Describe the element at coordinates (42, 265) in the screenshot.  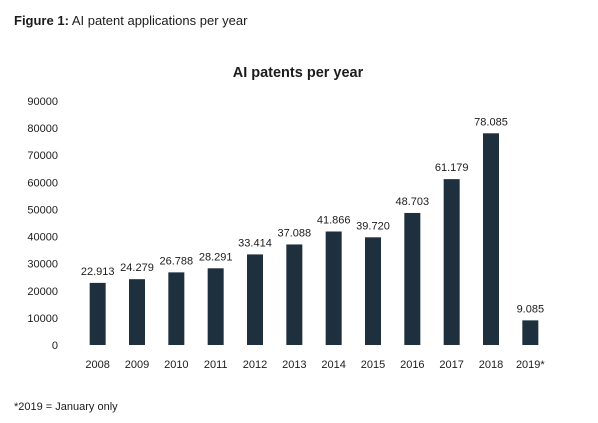
I see `y-tick-label: 30000` at that location.